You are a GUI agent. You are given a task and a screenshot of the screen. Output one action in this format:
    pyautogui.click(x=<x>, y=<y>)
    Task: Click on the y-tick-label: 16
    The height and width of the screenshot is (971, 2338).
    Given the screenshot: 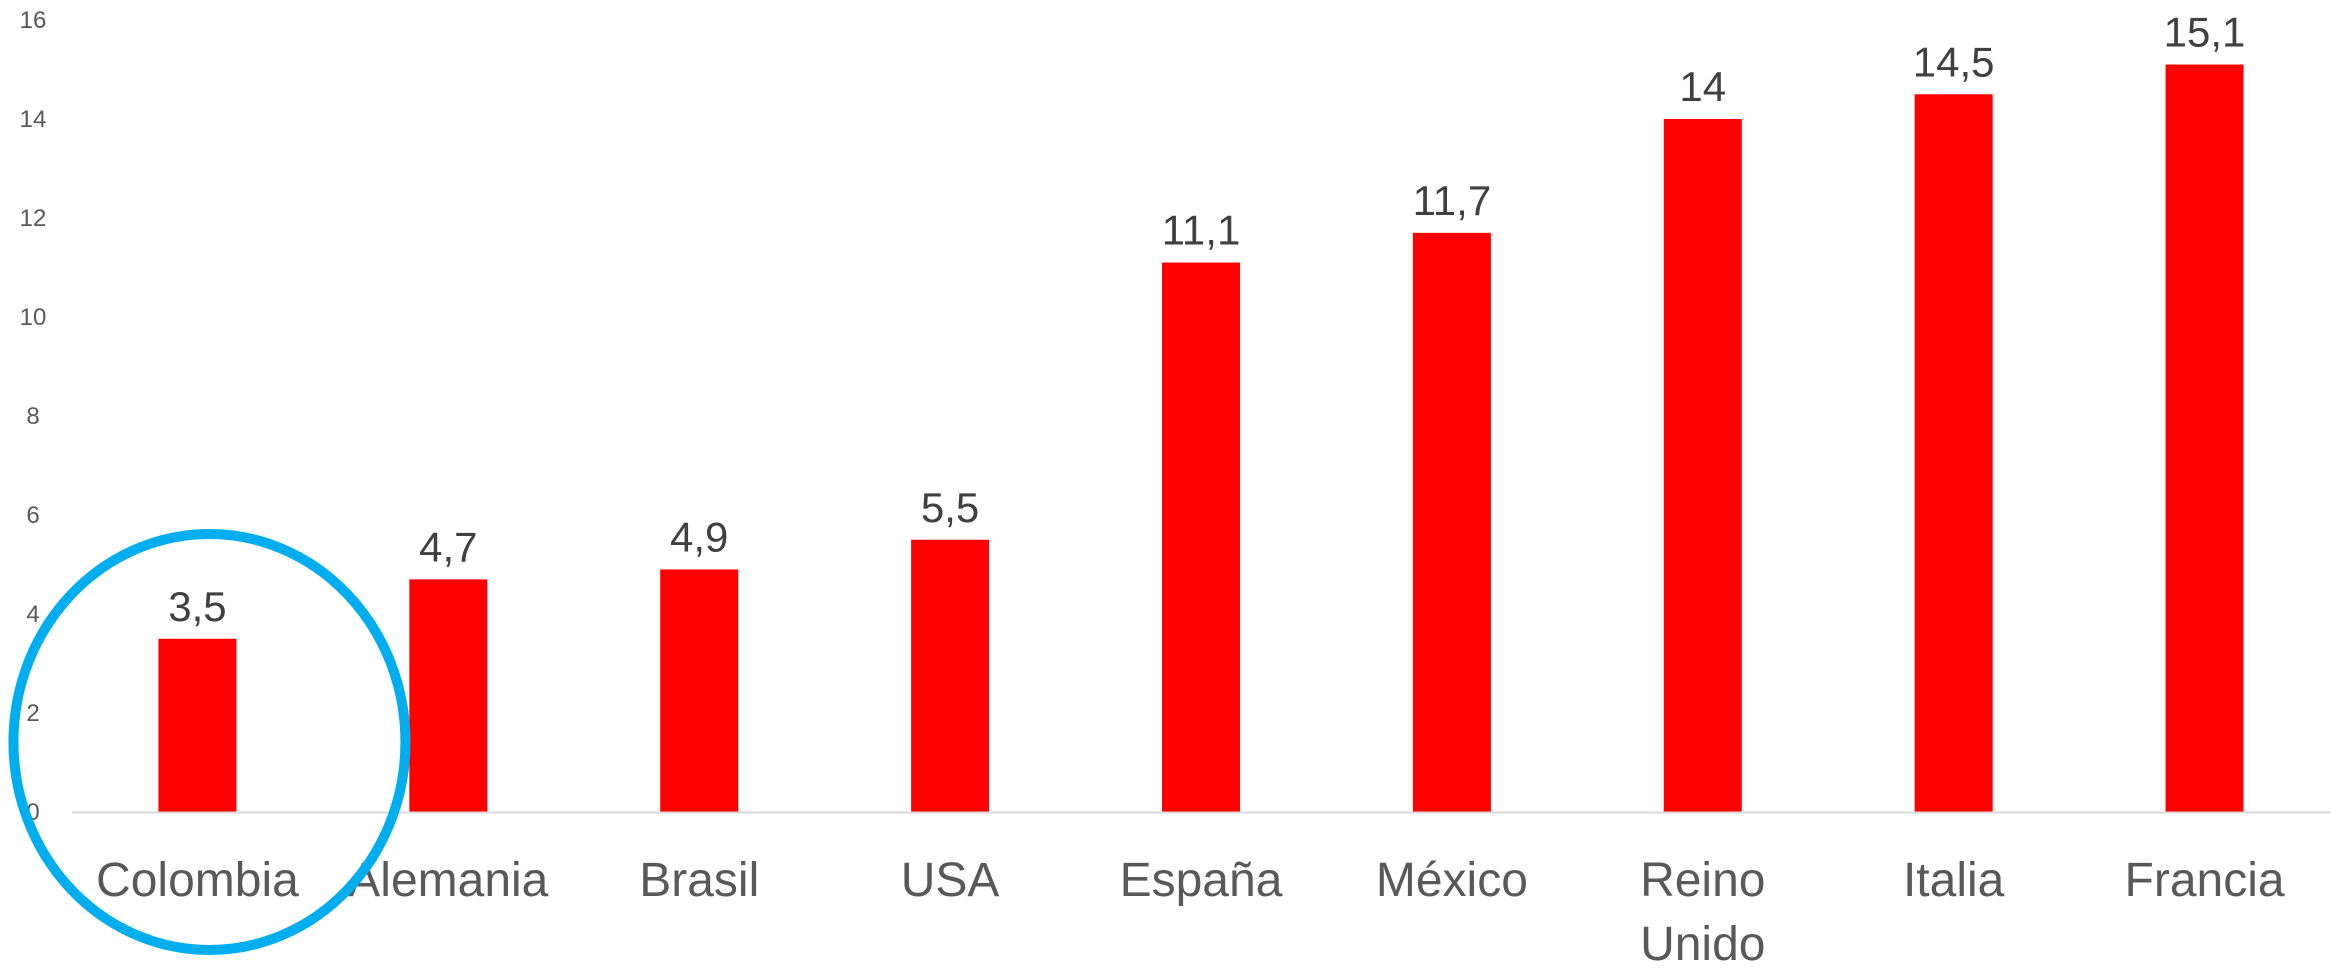 What is the action you would take?
    pyautogui.click(x=33, y=20)
    